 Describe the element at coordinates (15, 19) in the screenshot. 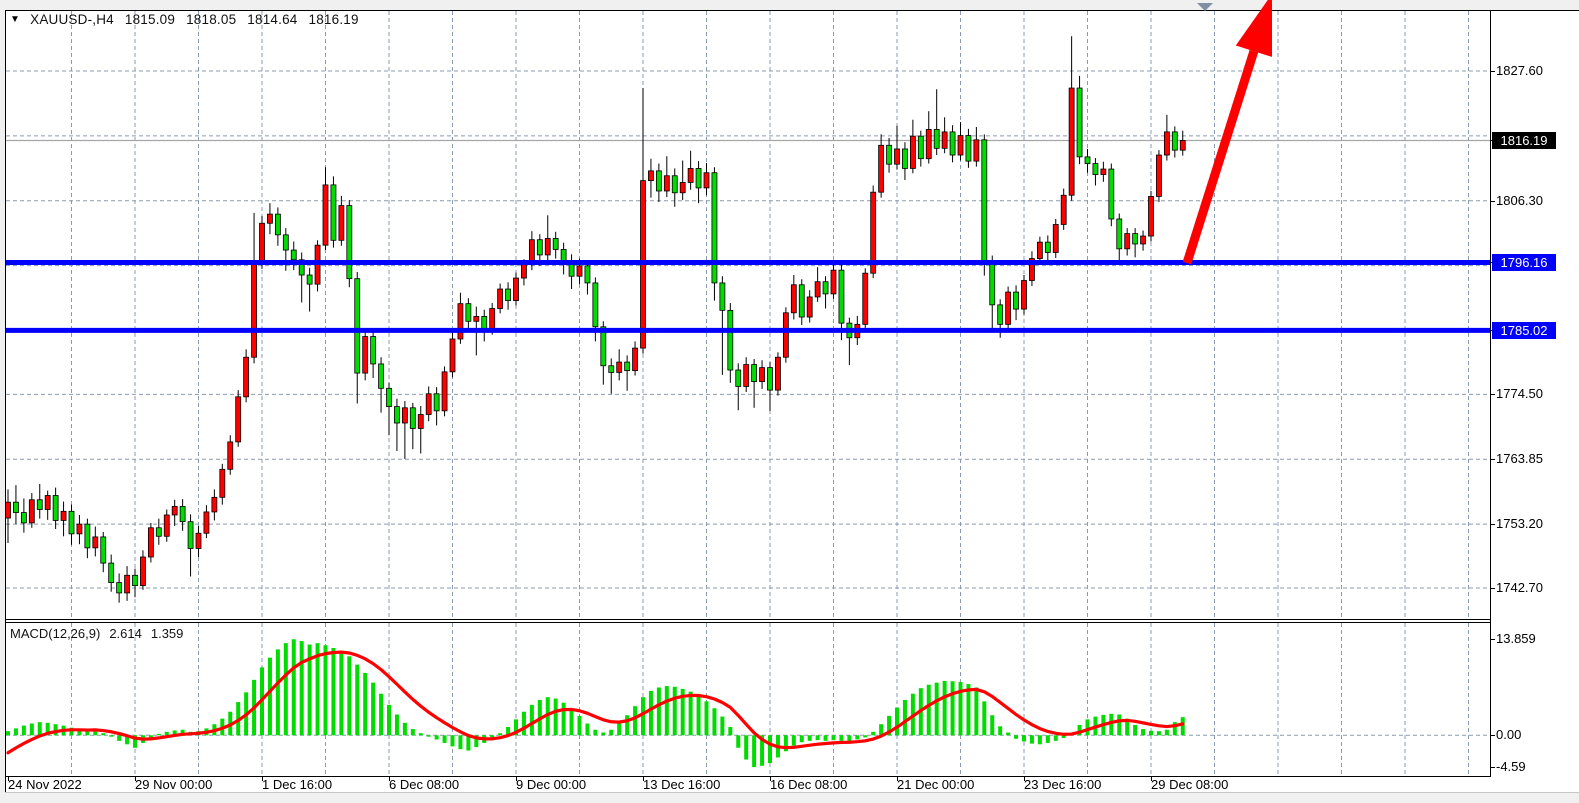

I see `symbol-dropdown-icon: ▼` at that location.